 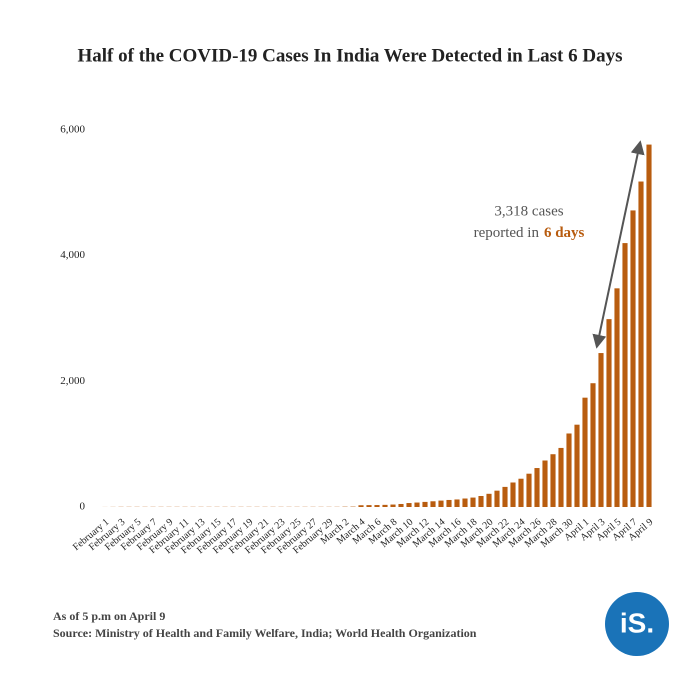 I want to click on logo, so click(x=637, y=624).